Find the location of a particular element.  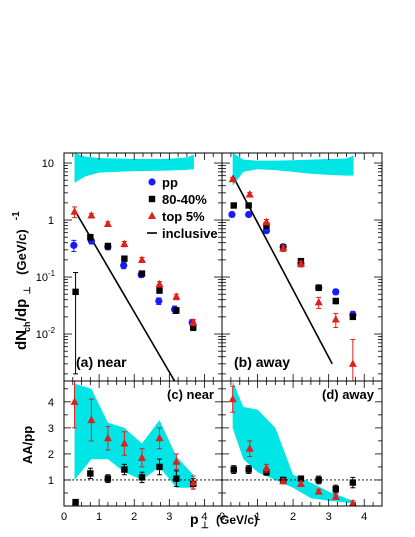

legend-swatch-triangle is located at coordinates (152, 215).